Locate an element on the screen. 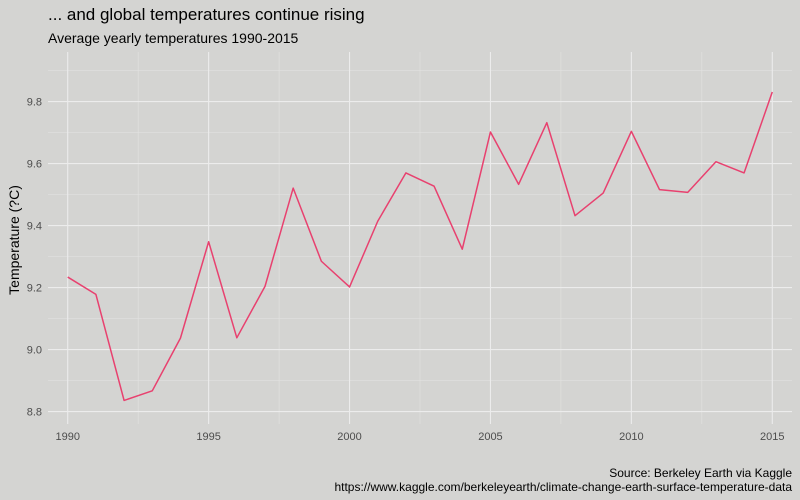  y-tick-label: 9.2 is located at coordinates (34, 289).